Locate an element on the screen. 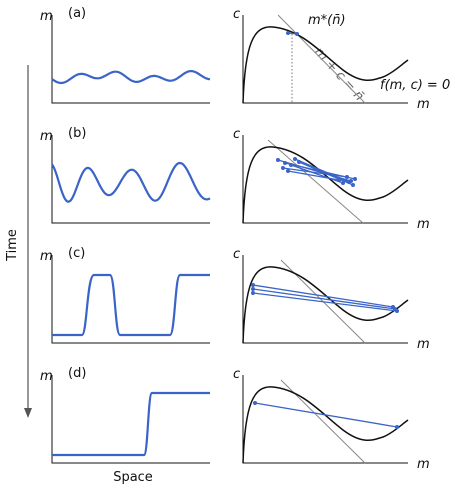 The width and height of the screenshot is (451, 490). left-panel: m (b) is located at coordinates (125, 175).